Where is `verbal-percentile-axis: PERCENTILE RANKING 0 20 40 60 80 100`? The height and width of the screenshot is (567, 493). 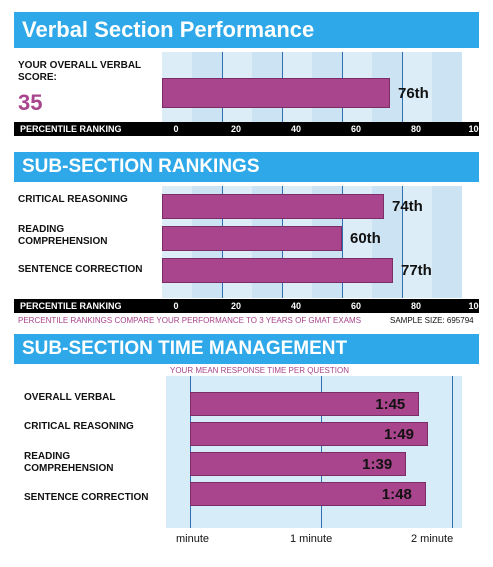 verbal-percentile-axis: PERCENTILE RANKING 0 20 40 60 80 100 is located at coordinates (249, 129).